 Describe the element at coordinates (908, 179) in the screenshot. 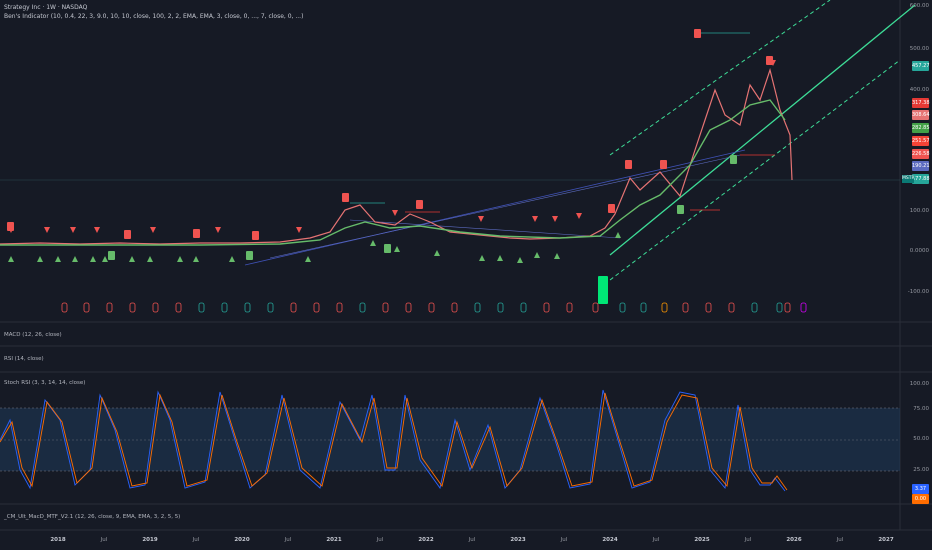

I see `last-symbol-tag: MSTR` at that location.